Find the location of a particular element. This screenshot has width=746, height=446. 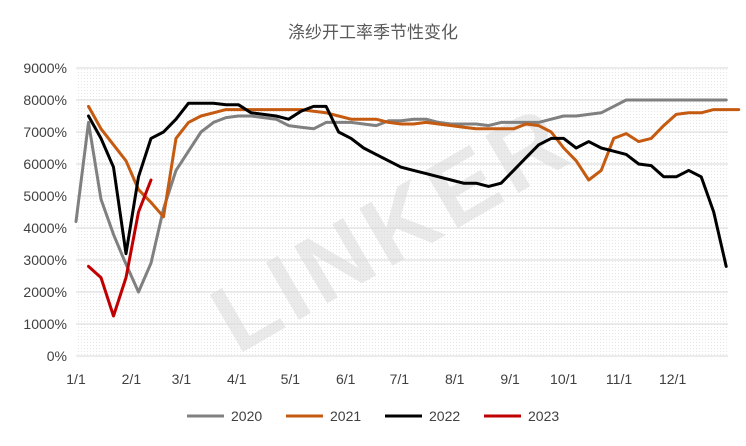

y-tick-label: 4000% is located at coordinates (45, 228).